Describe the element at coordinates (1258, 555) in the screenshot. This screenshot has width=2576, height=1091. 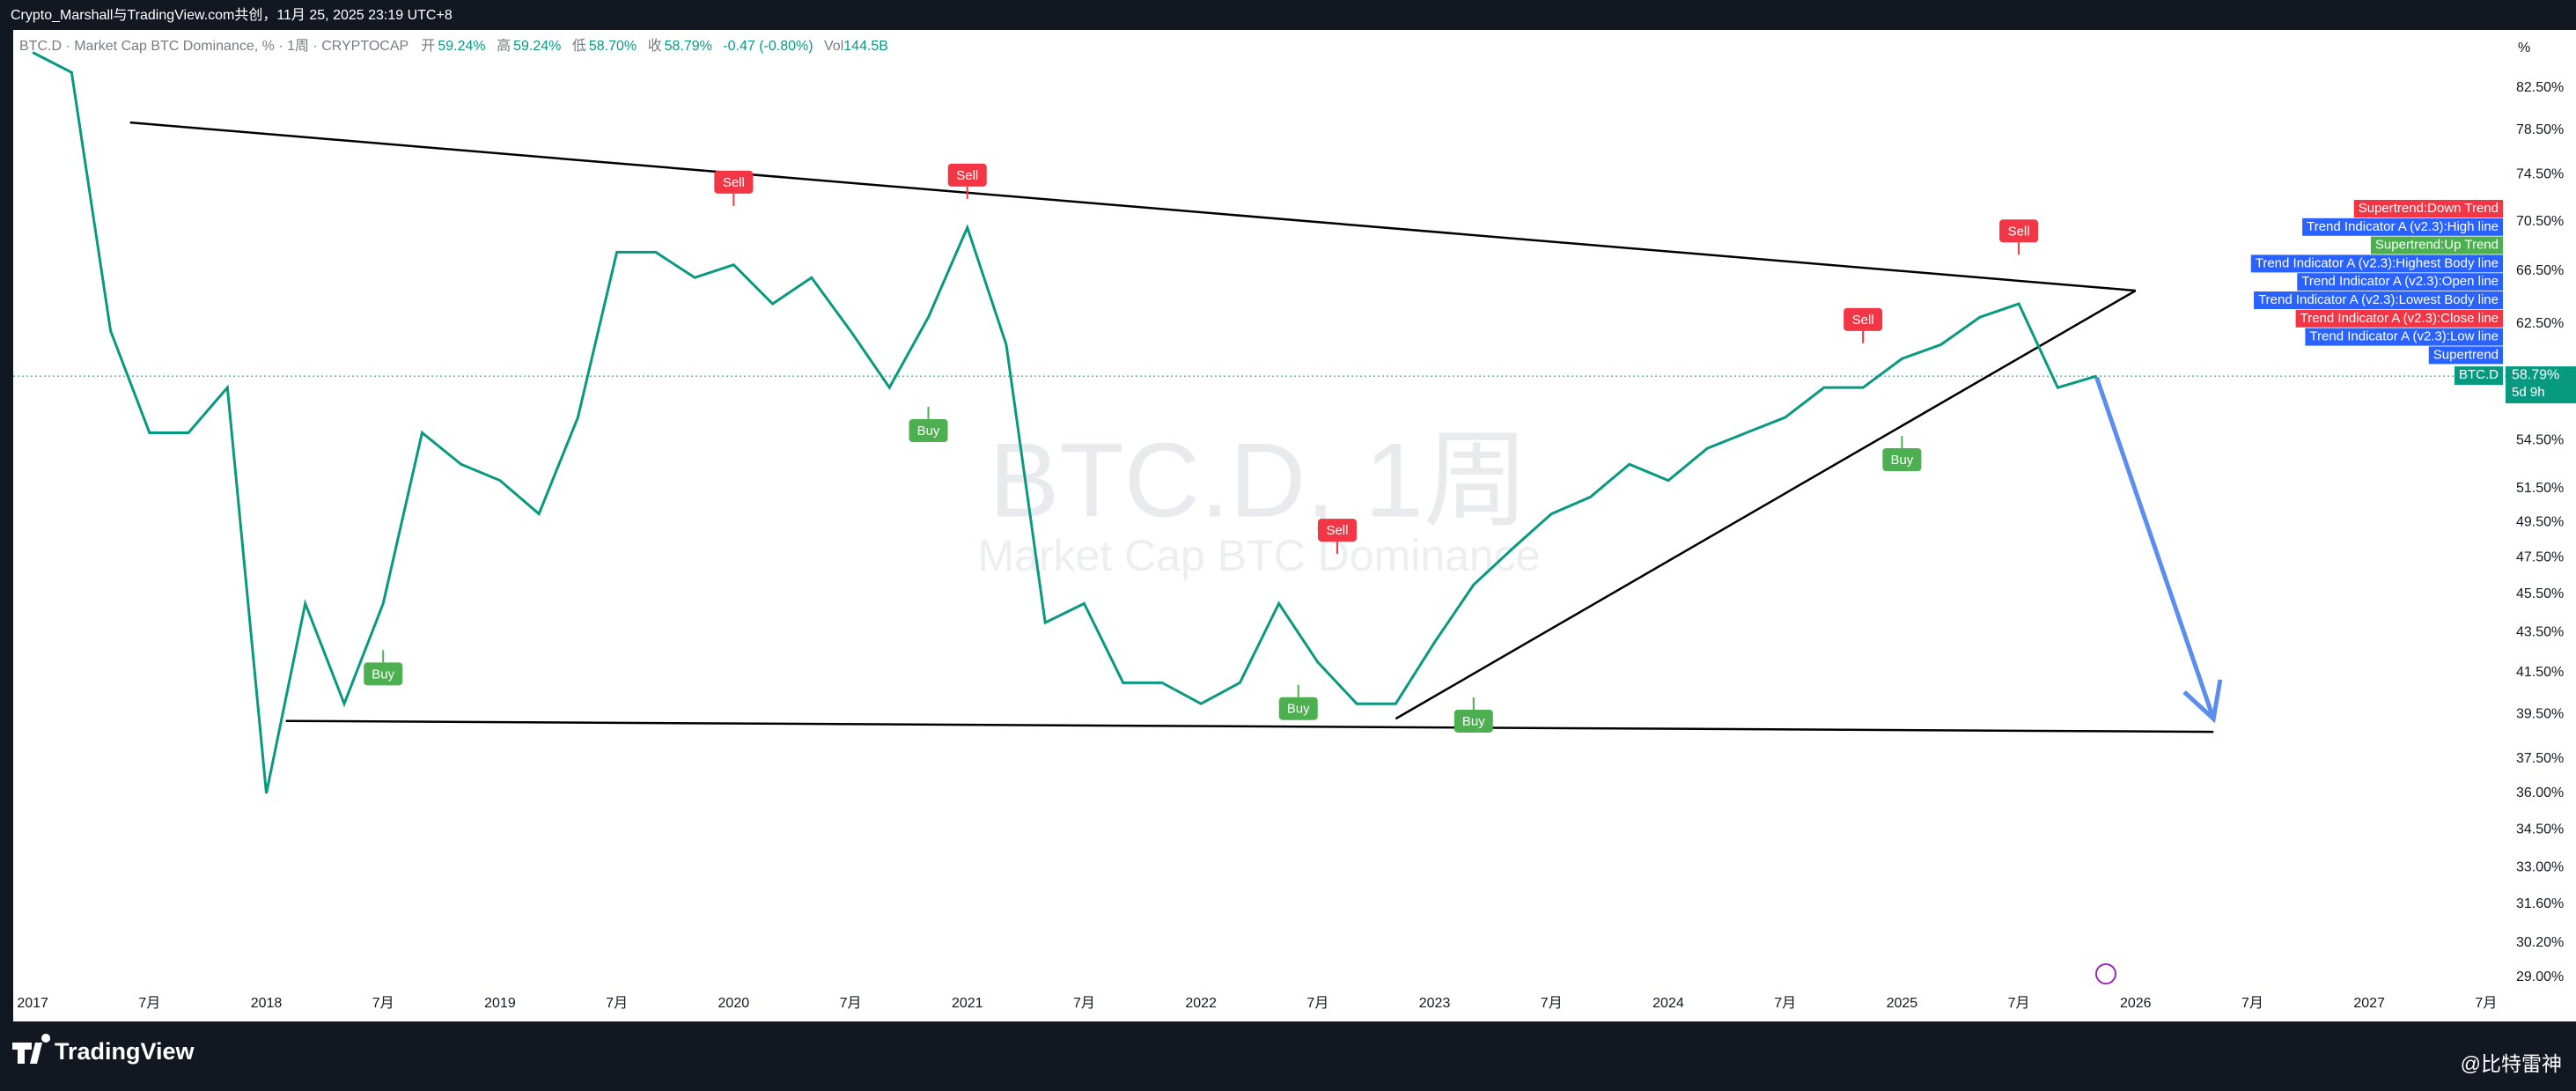
I see `watermark-sub: Market Cap BTC Dominance` at that location.